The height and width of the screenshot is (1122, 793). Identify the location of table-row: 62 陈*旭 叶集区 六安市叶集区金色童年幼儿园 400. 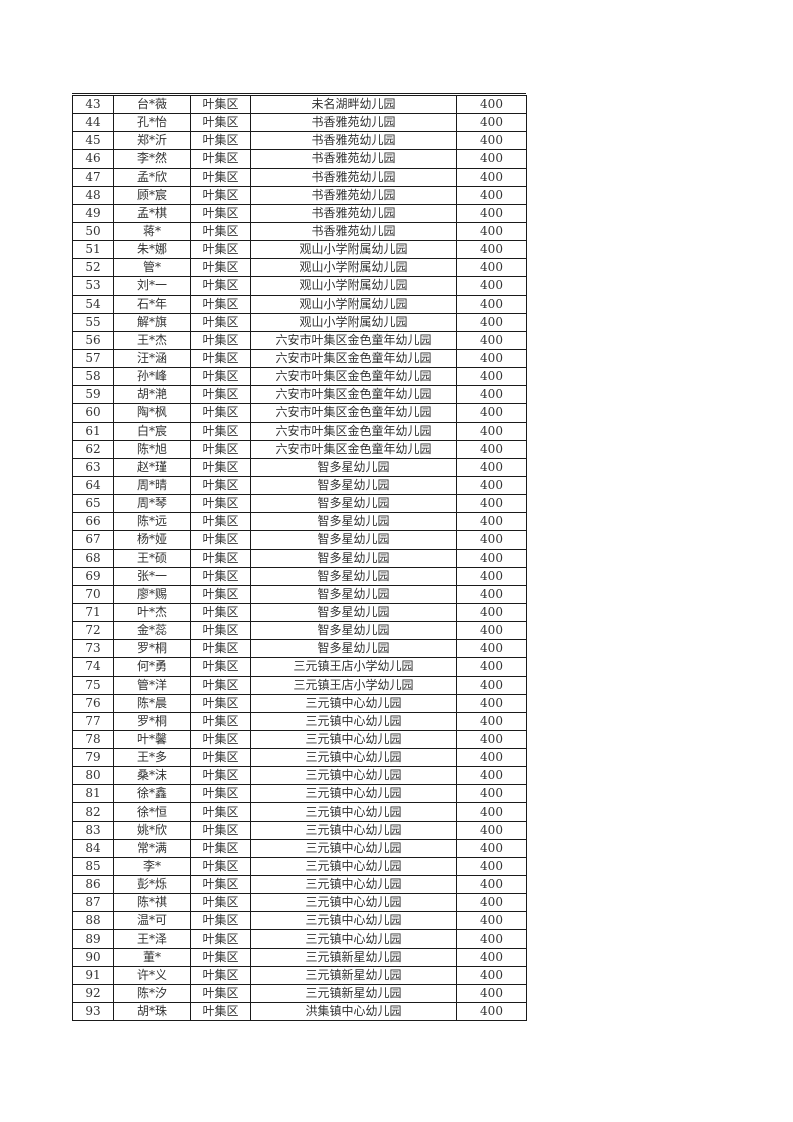
(299, 449).